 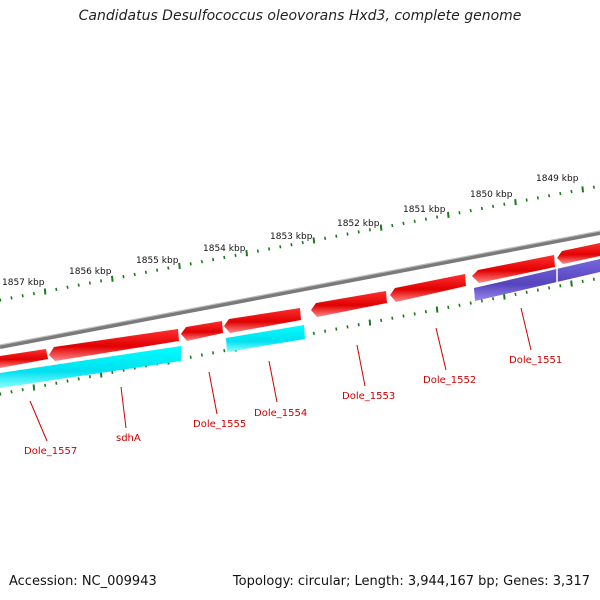 I want to click on feature-bar-blue-right, so click(x=537, y=280).